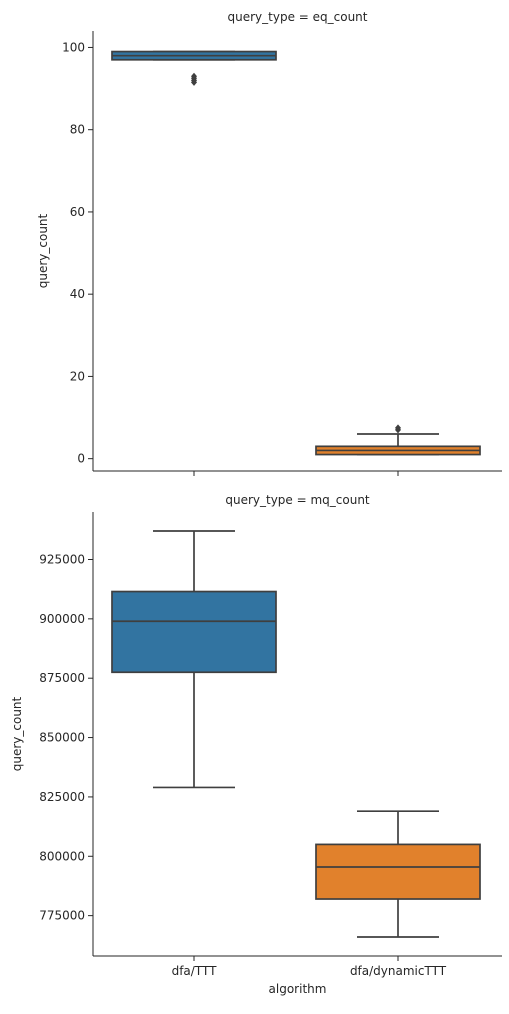 The image size is (509, 1014). I want to click on facet-title: query_type = eq_count, so click(298, 17).